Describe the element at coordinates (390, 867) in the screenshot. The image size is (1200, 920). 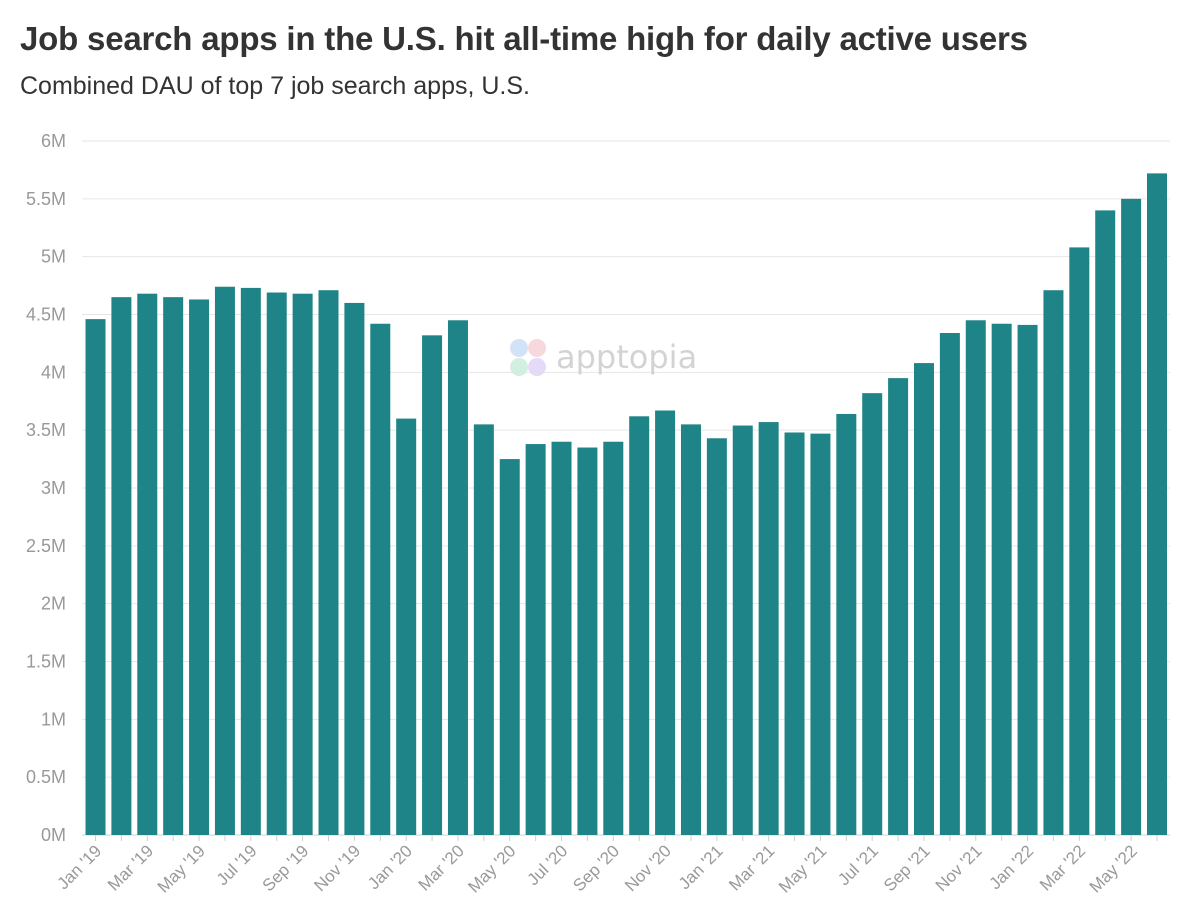
I see `x-tick-label: Jan '20` at that location.